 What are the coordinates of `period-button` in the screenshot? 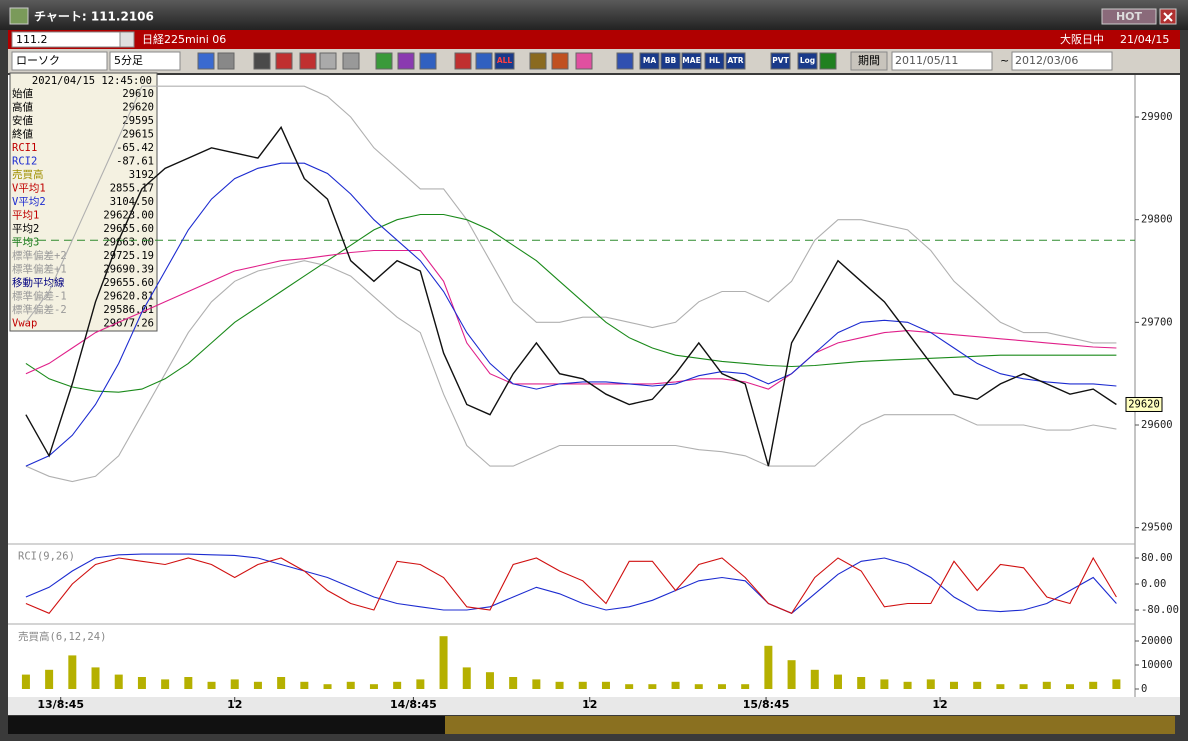 It's located at (869, 61).